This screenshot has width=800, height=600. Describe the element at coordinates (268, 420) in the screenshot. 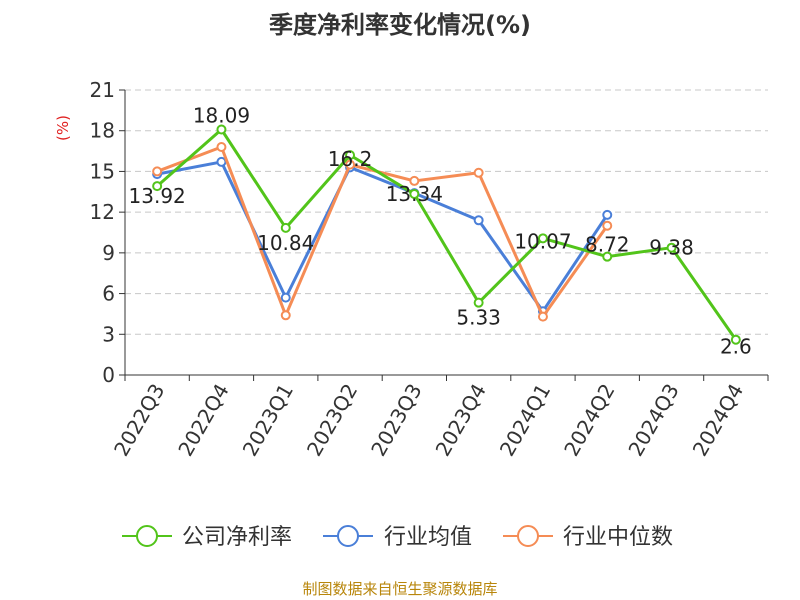

I see `x-tick-label: 2023Q1` at that location.